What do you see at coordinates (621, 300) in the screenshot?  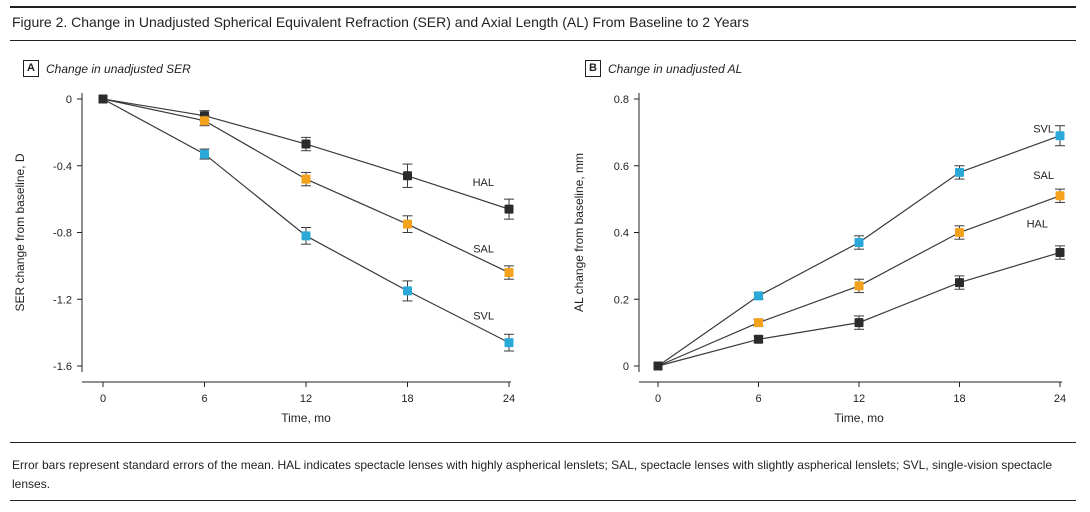 I see `y-tick-label: 0.2` at bounding box center [621, 300].